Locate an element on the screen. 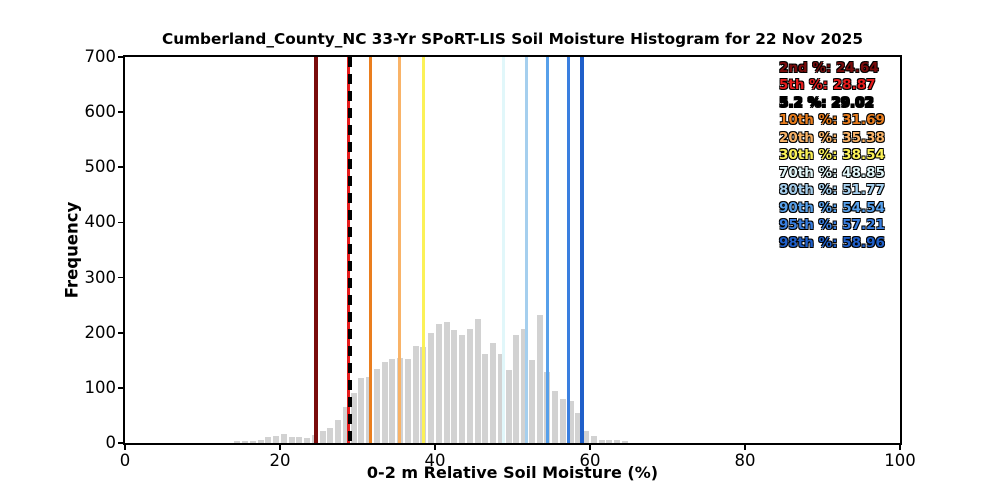  legend-item: 98th %: 58.96 is located at coordinates (832, 242).